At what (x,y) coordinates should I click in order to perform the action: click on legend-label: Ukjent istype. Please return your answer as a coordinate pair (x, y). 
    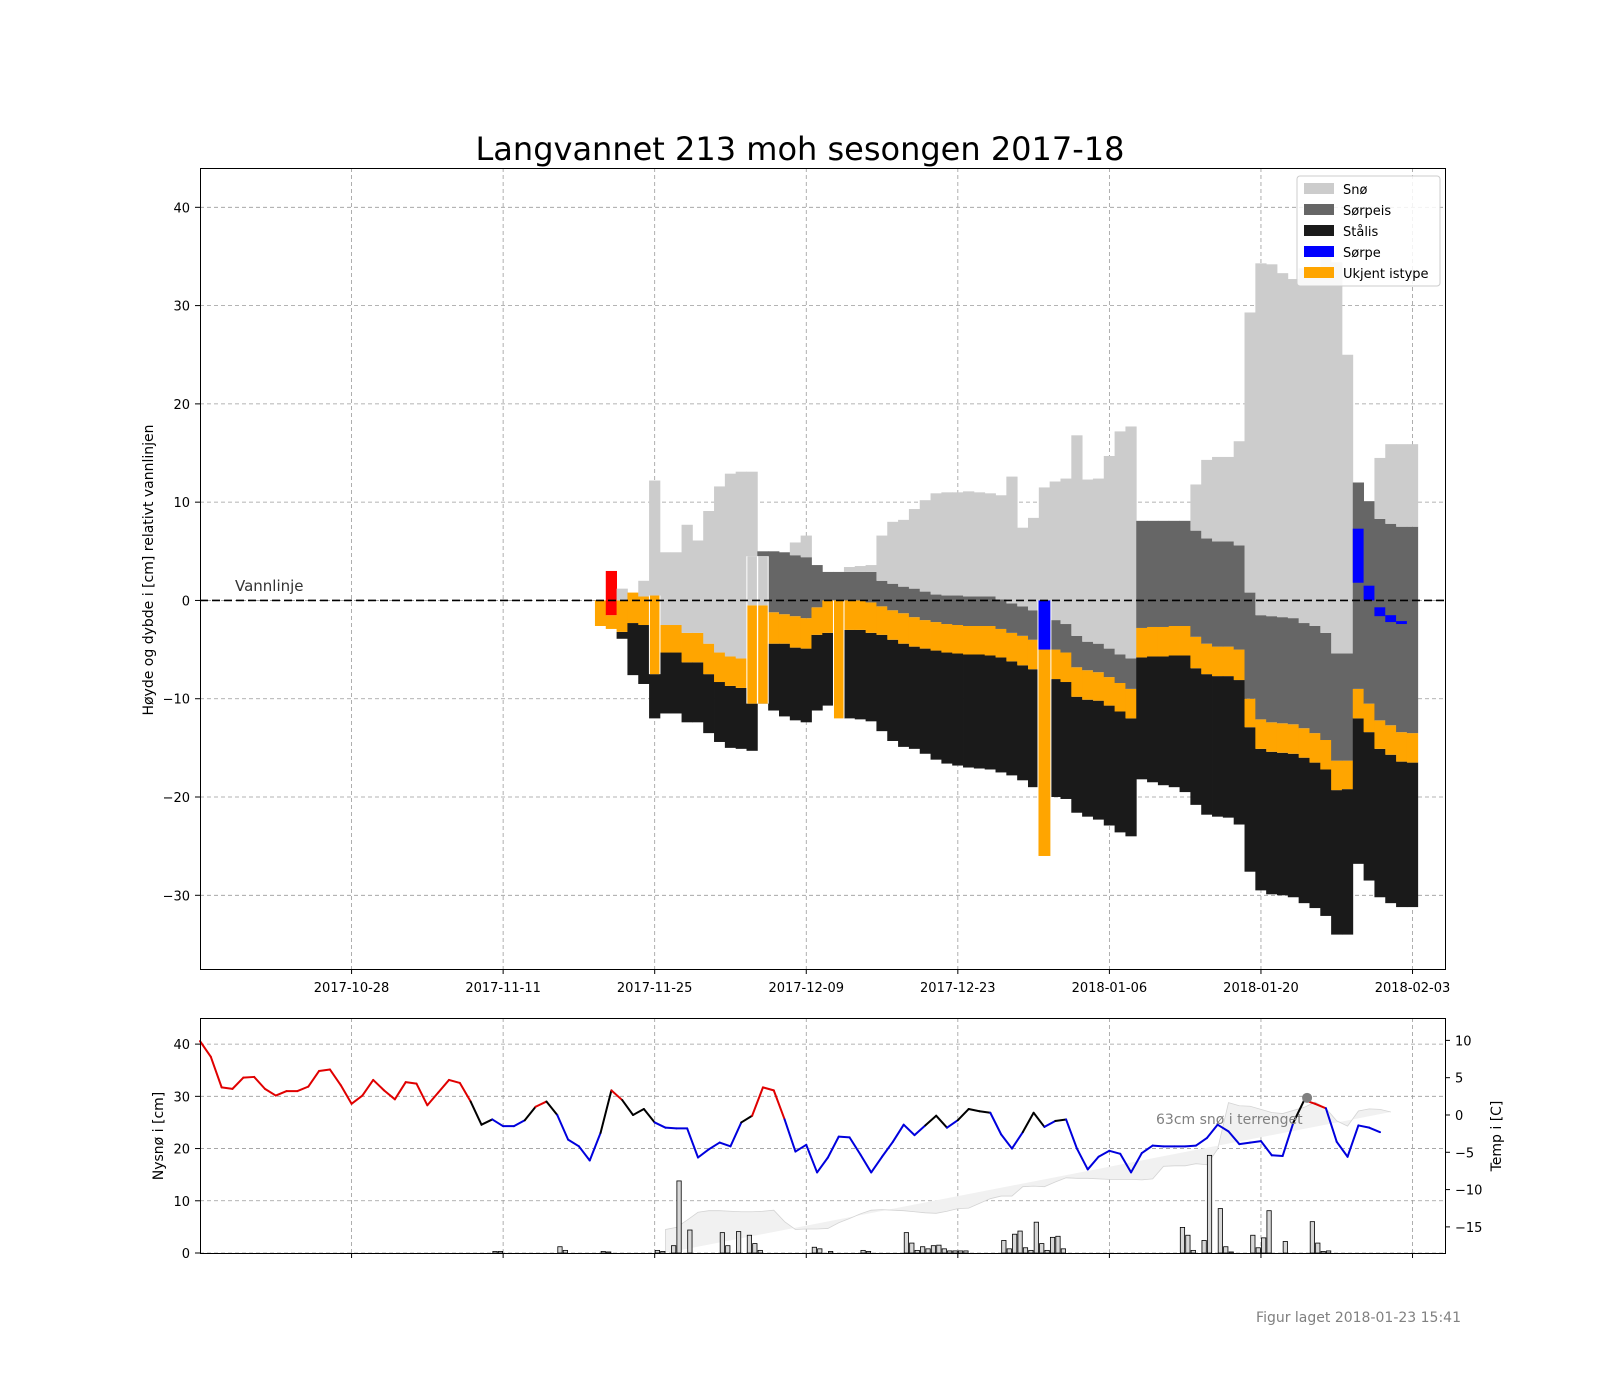
    Looking at the image, I should click on (1386, 274).